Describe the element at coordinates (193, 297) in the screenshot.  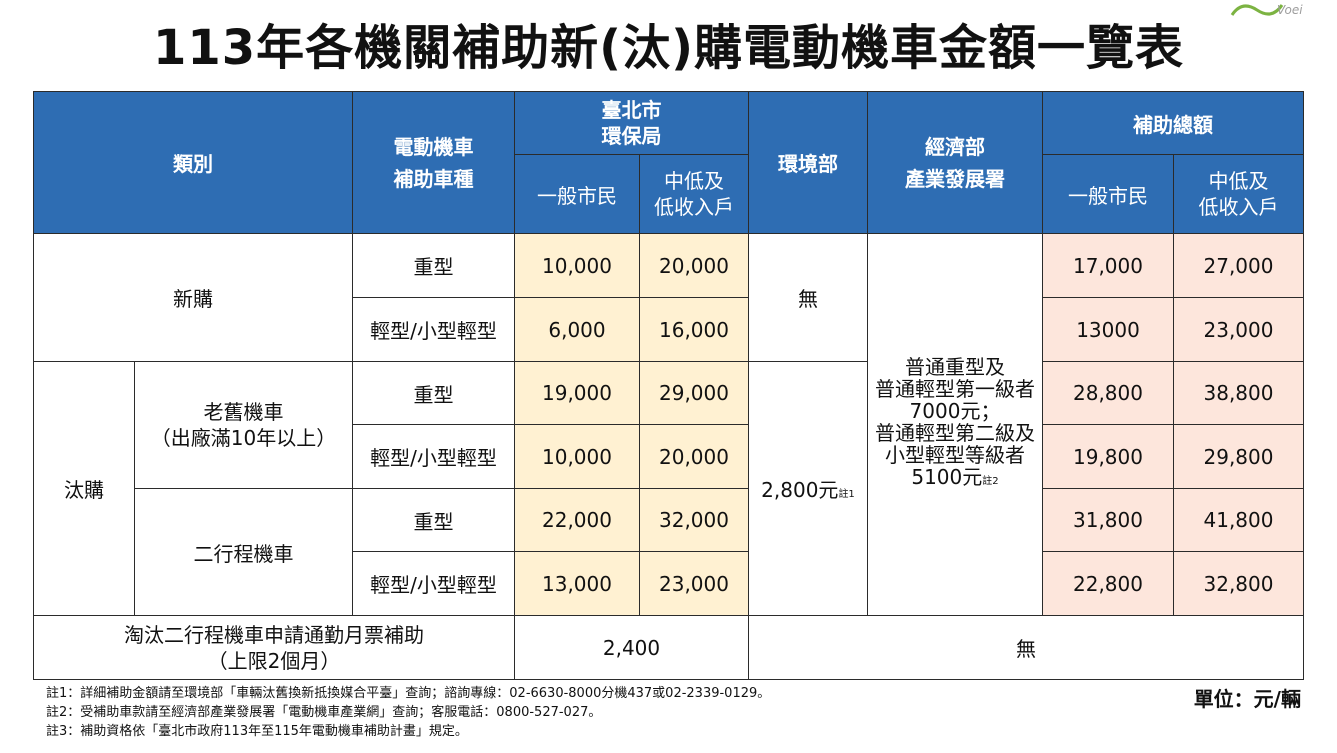
I see `category-new: 新購` at that location.